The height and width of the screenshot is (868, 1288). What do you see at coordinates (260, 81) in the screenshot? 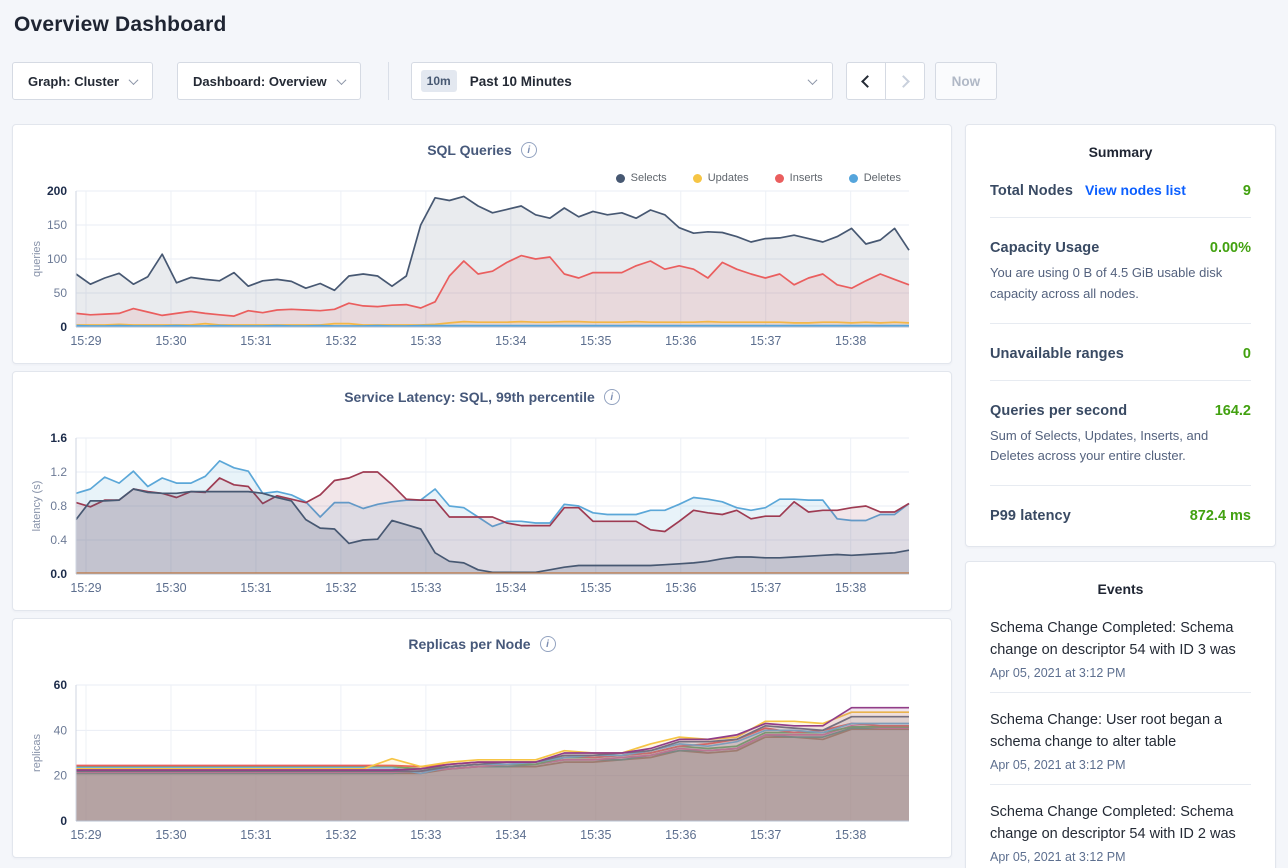
I see `dashboard-dropdown-label: Dashboard: Overview` at bounding box center [260, 81].